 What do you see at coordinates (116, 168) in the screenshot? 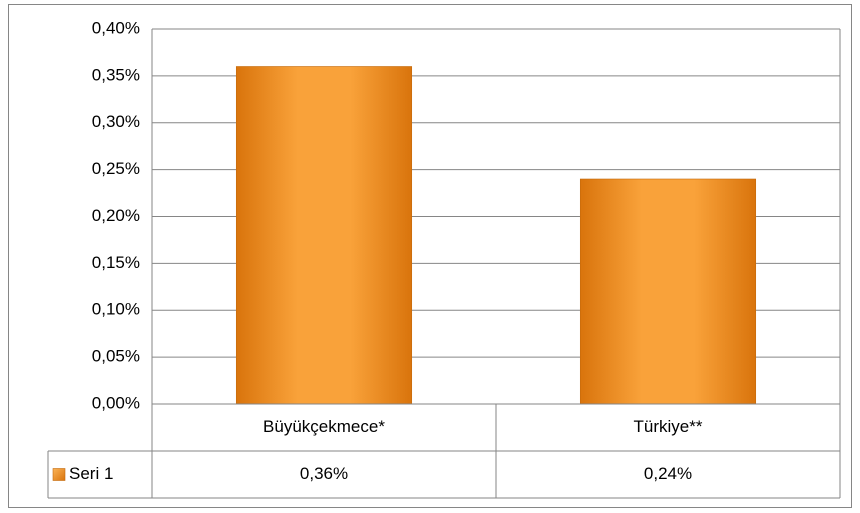
I see `y-tick-label: 0,25%` at bounding box center [116, 168].